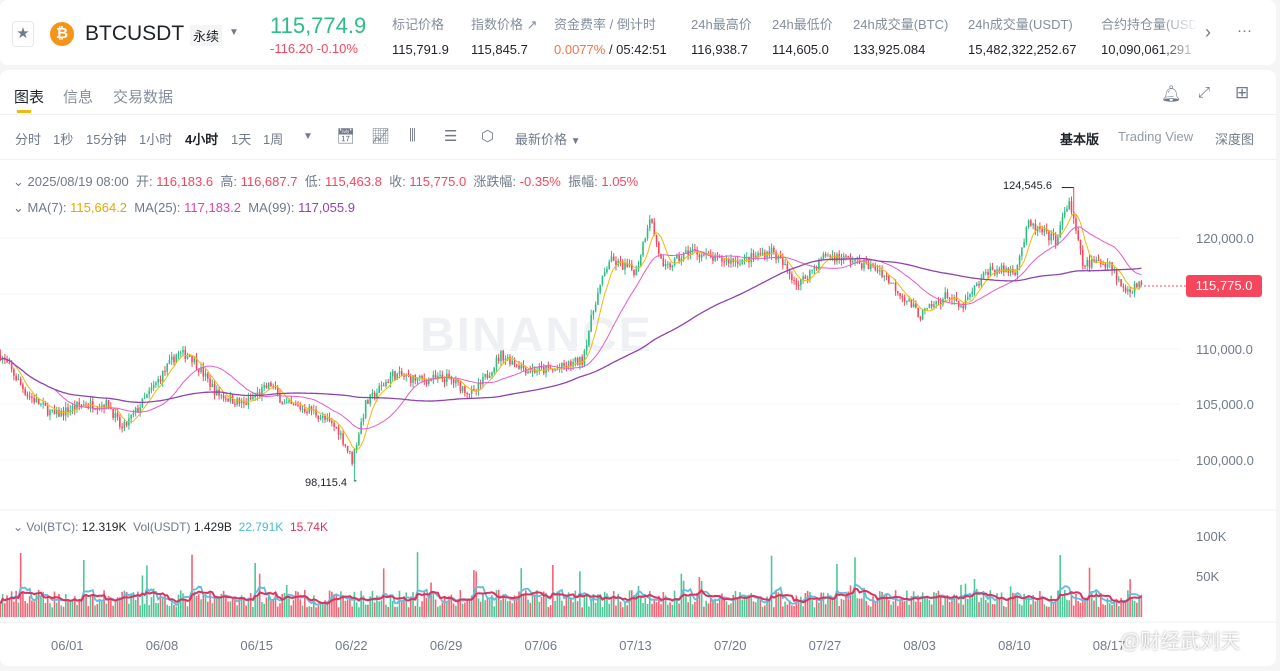  Describe the element at coordinates (346, 136) in the screenshot. I see `date-range-calendar-icon: 📅︎` at that location.